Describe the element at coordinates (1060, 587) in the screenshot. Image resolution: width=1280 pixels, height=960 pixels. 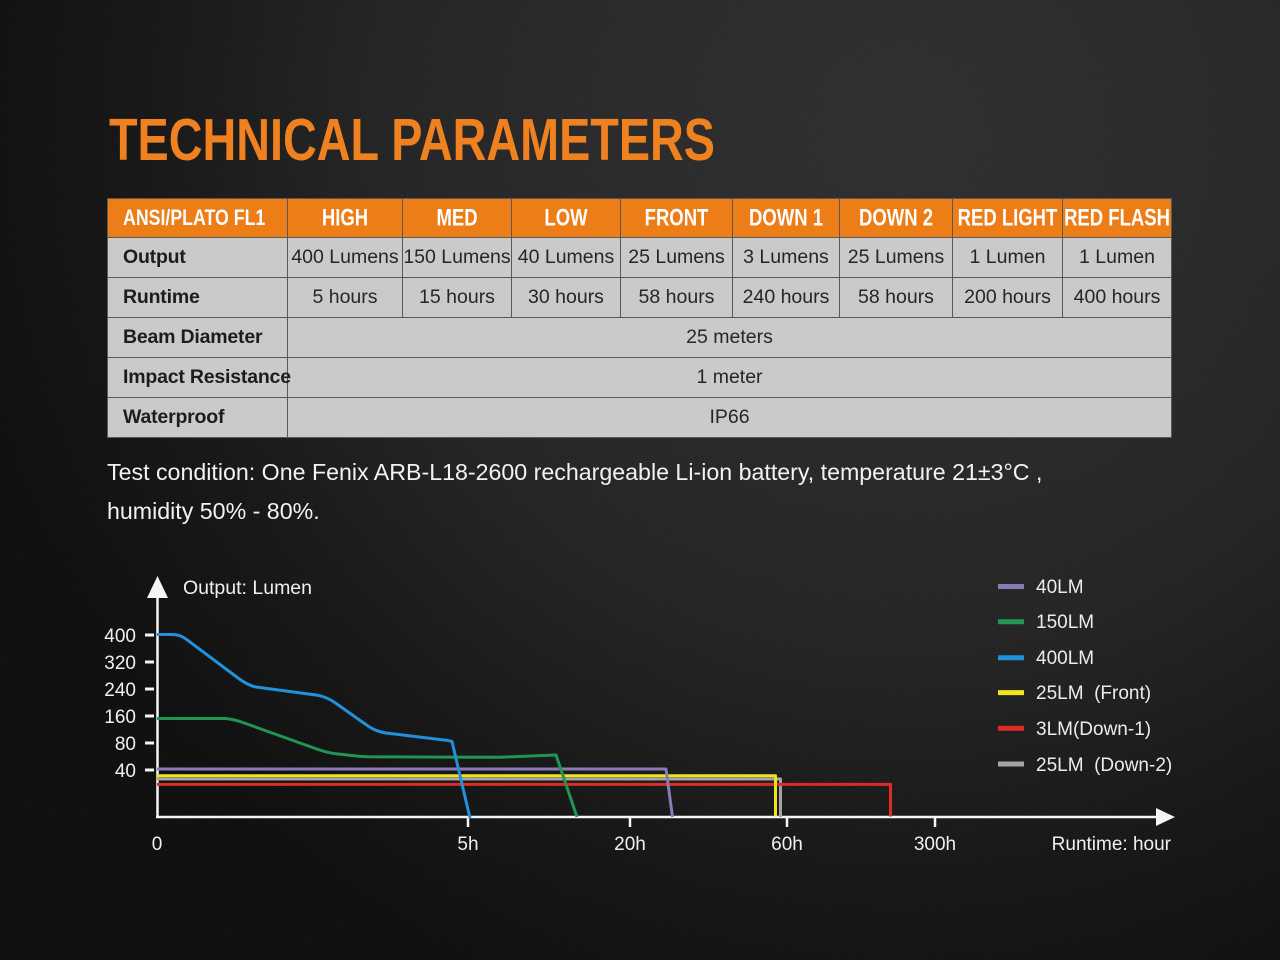
I see `svg-text: 40LM` at that location.